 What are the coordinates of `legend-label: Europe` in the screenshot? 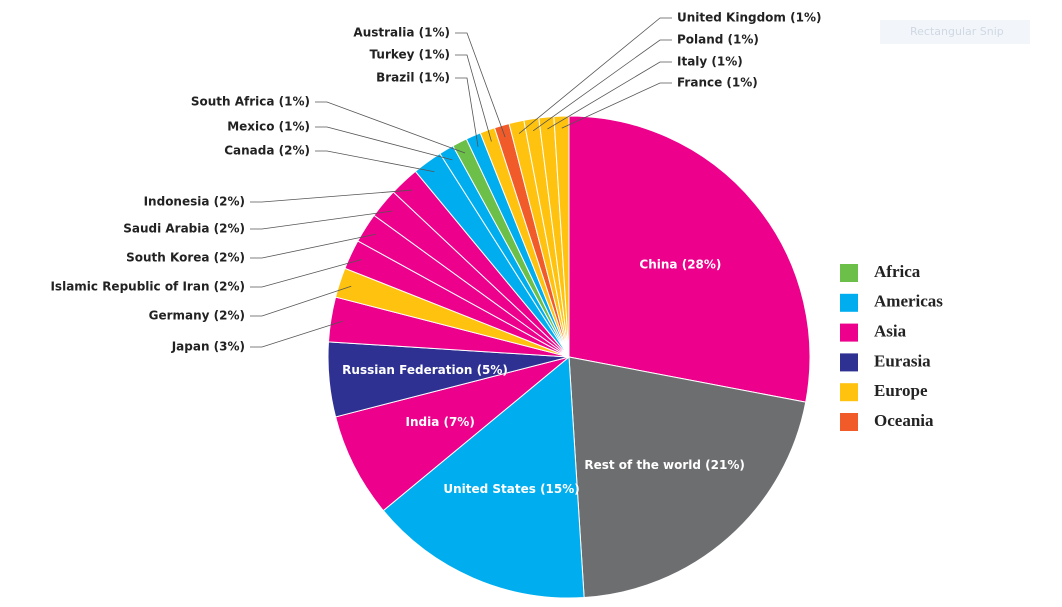 It's located at (901, 390).